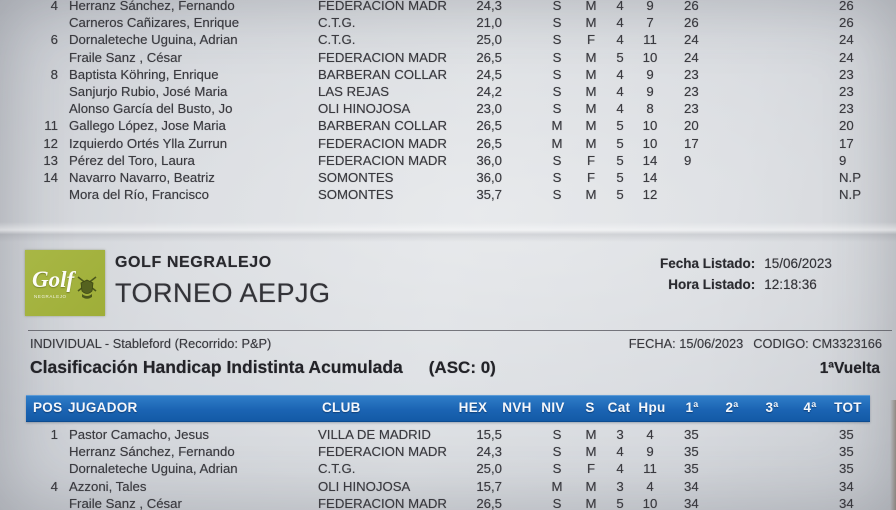 This screenshot has height=510, width=896. I want to click on cell-v1: 35, so click(691, 469).